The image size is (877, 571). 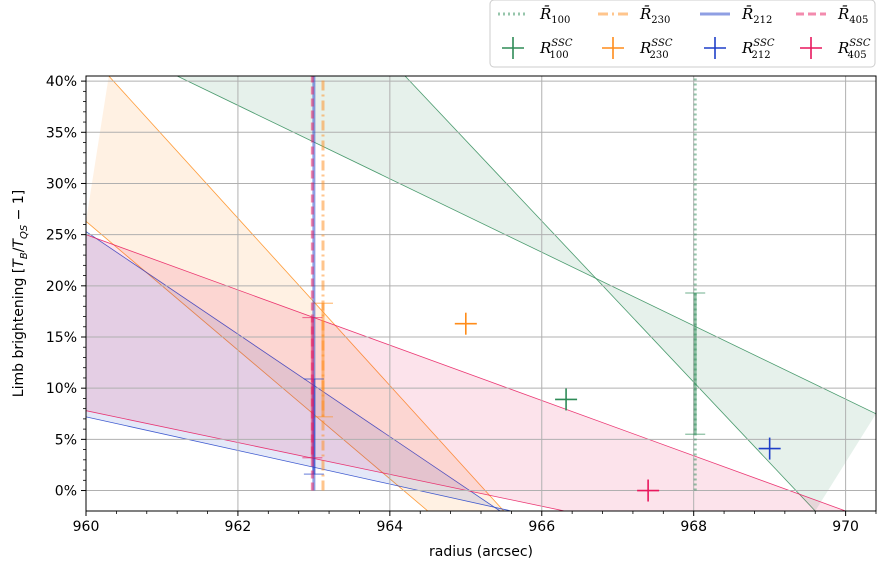 What do you see at coordinates (554, 15) in the screenshot?
I see `legend-label-line-100: R̄100` at bounding box center [554, 15].